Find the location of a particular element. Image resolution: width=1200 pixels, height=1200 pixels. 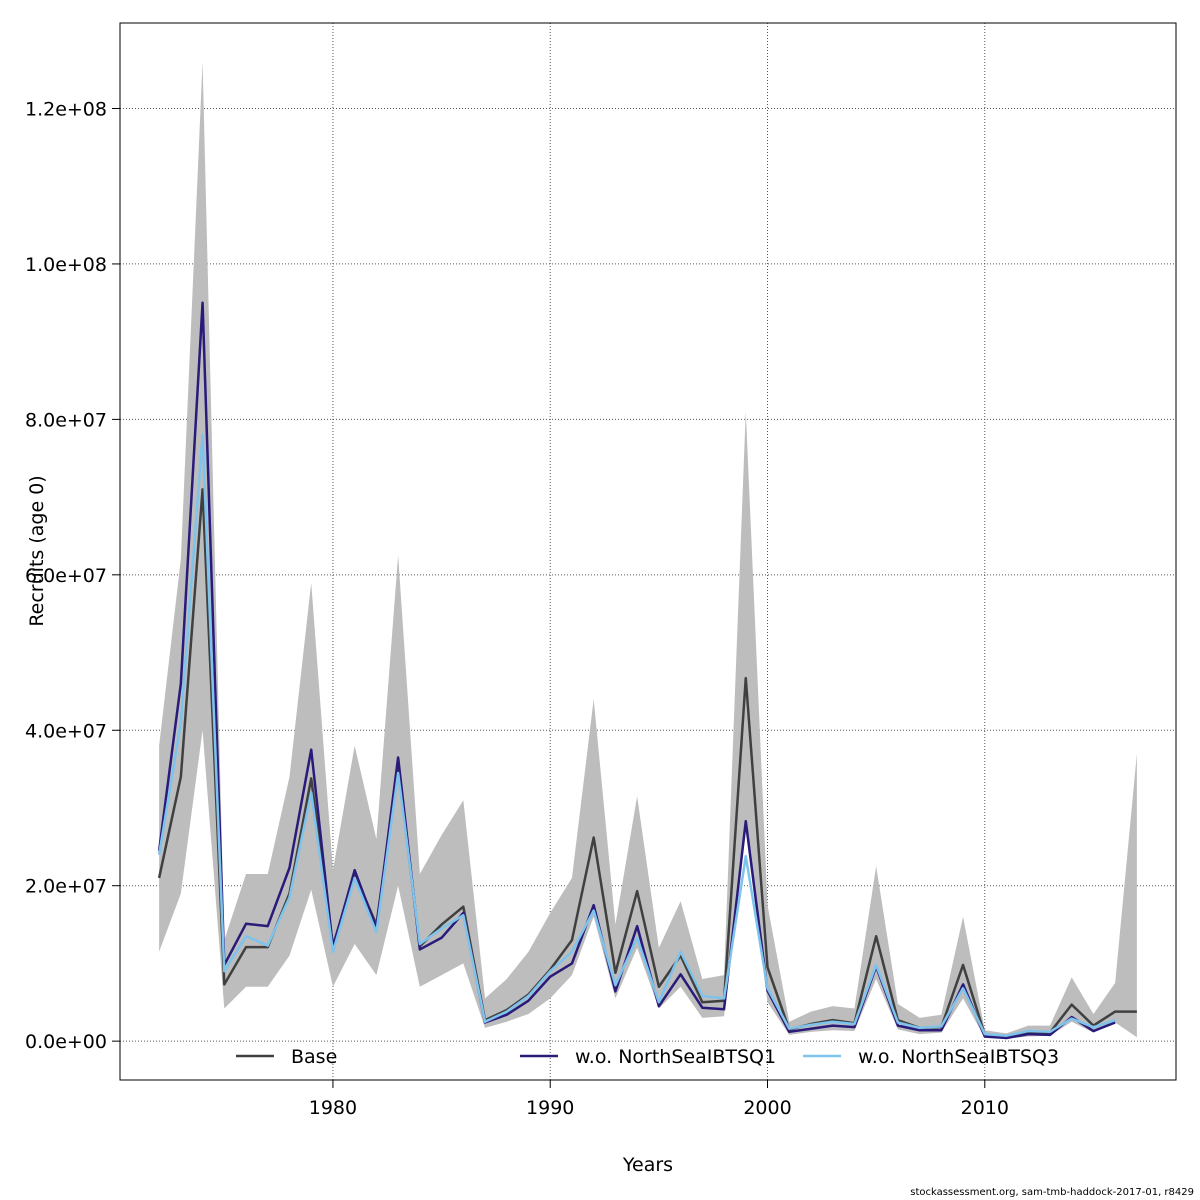

y-tick-label-6: 1.2e+08 is located at coordinates (66, 109).